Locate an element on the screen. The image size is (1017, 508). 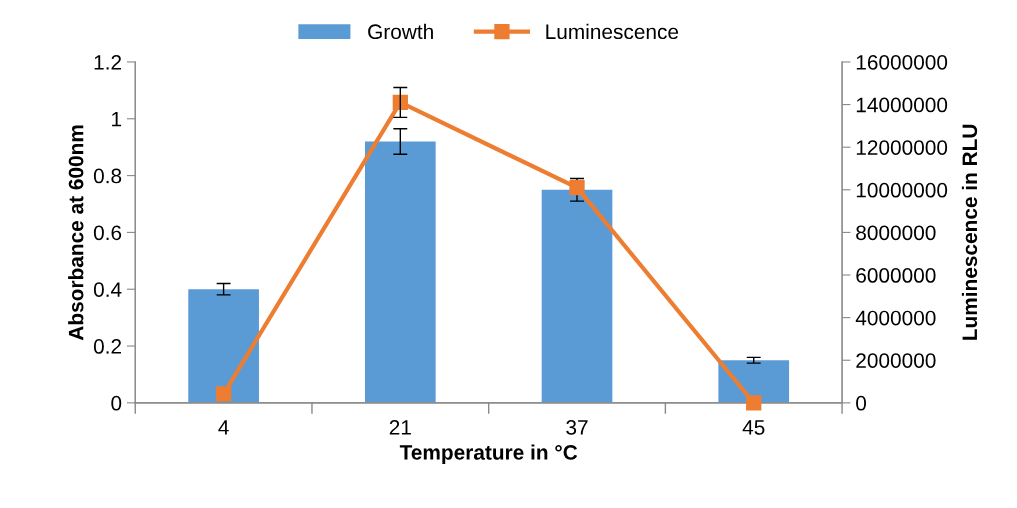
y2-tick-label: 14000000 is located at coordinates (902, 105).